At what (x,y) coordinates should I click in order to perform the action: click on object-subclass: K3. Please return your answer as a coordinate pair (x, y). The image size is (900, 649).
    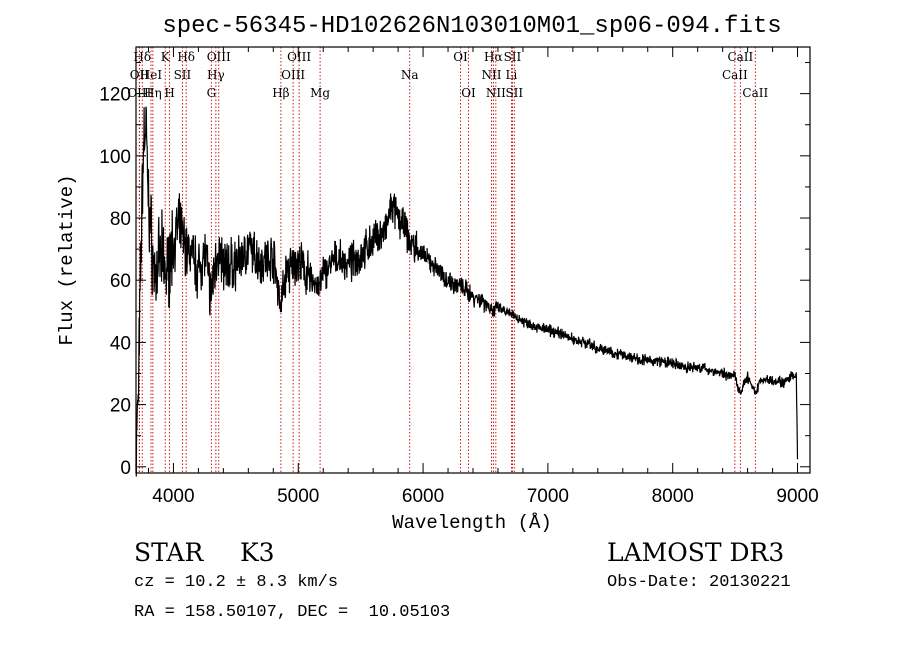
    Looking at the image, I should click on (257, 552).